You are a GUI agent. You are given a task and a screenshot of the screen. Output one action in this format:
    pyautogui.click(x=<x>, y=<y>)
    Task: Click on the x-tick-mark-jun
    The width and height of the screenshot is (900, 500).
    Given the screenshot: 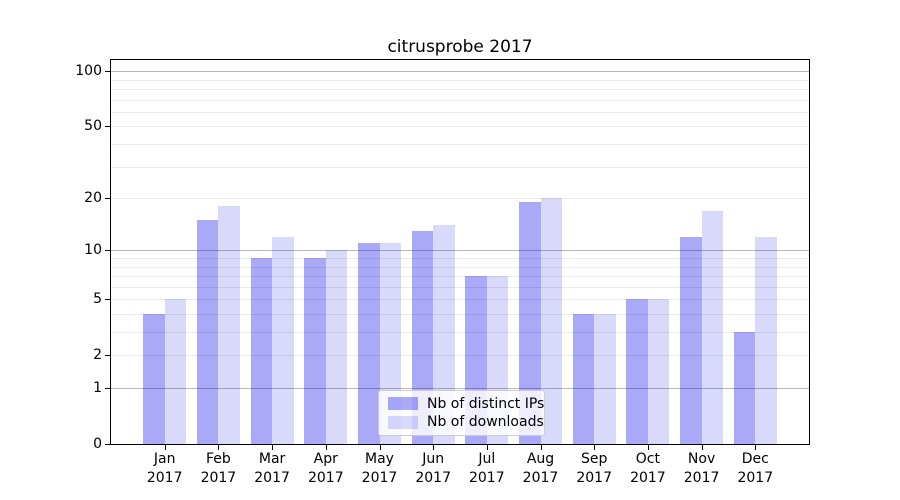 What is the action you would take?
    pyautogui.click(x=434, y=447)
    